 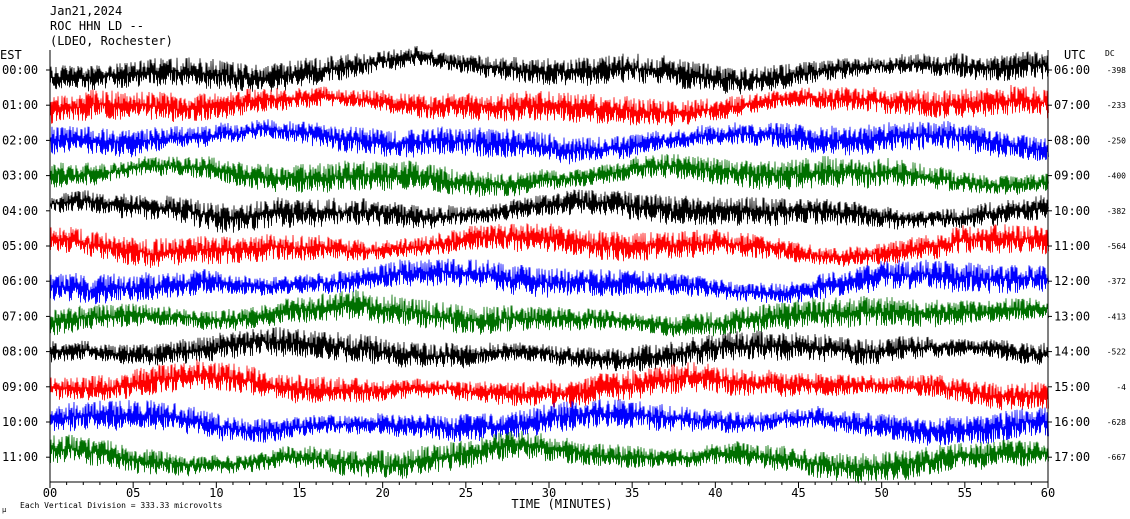 I want to click on x-tick-label: 10, so click(x=216, y=493).